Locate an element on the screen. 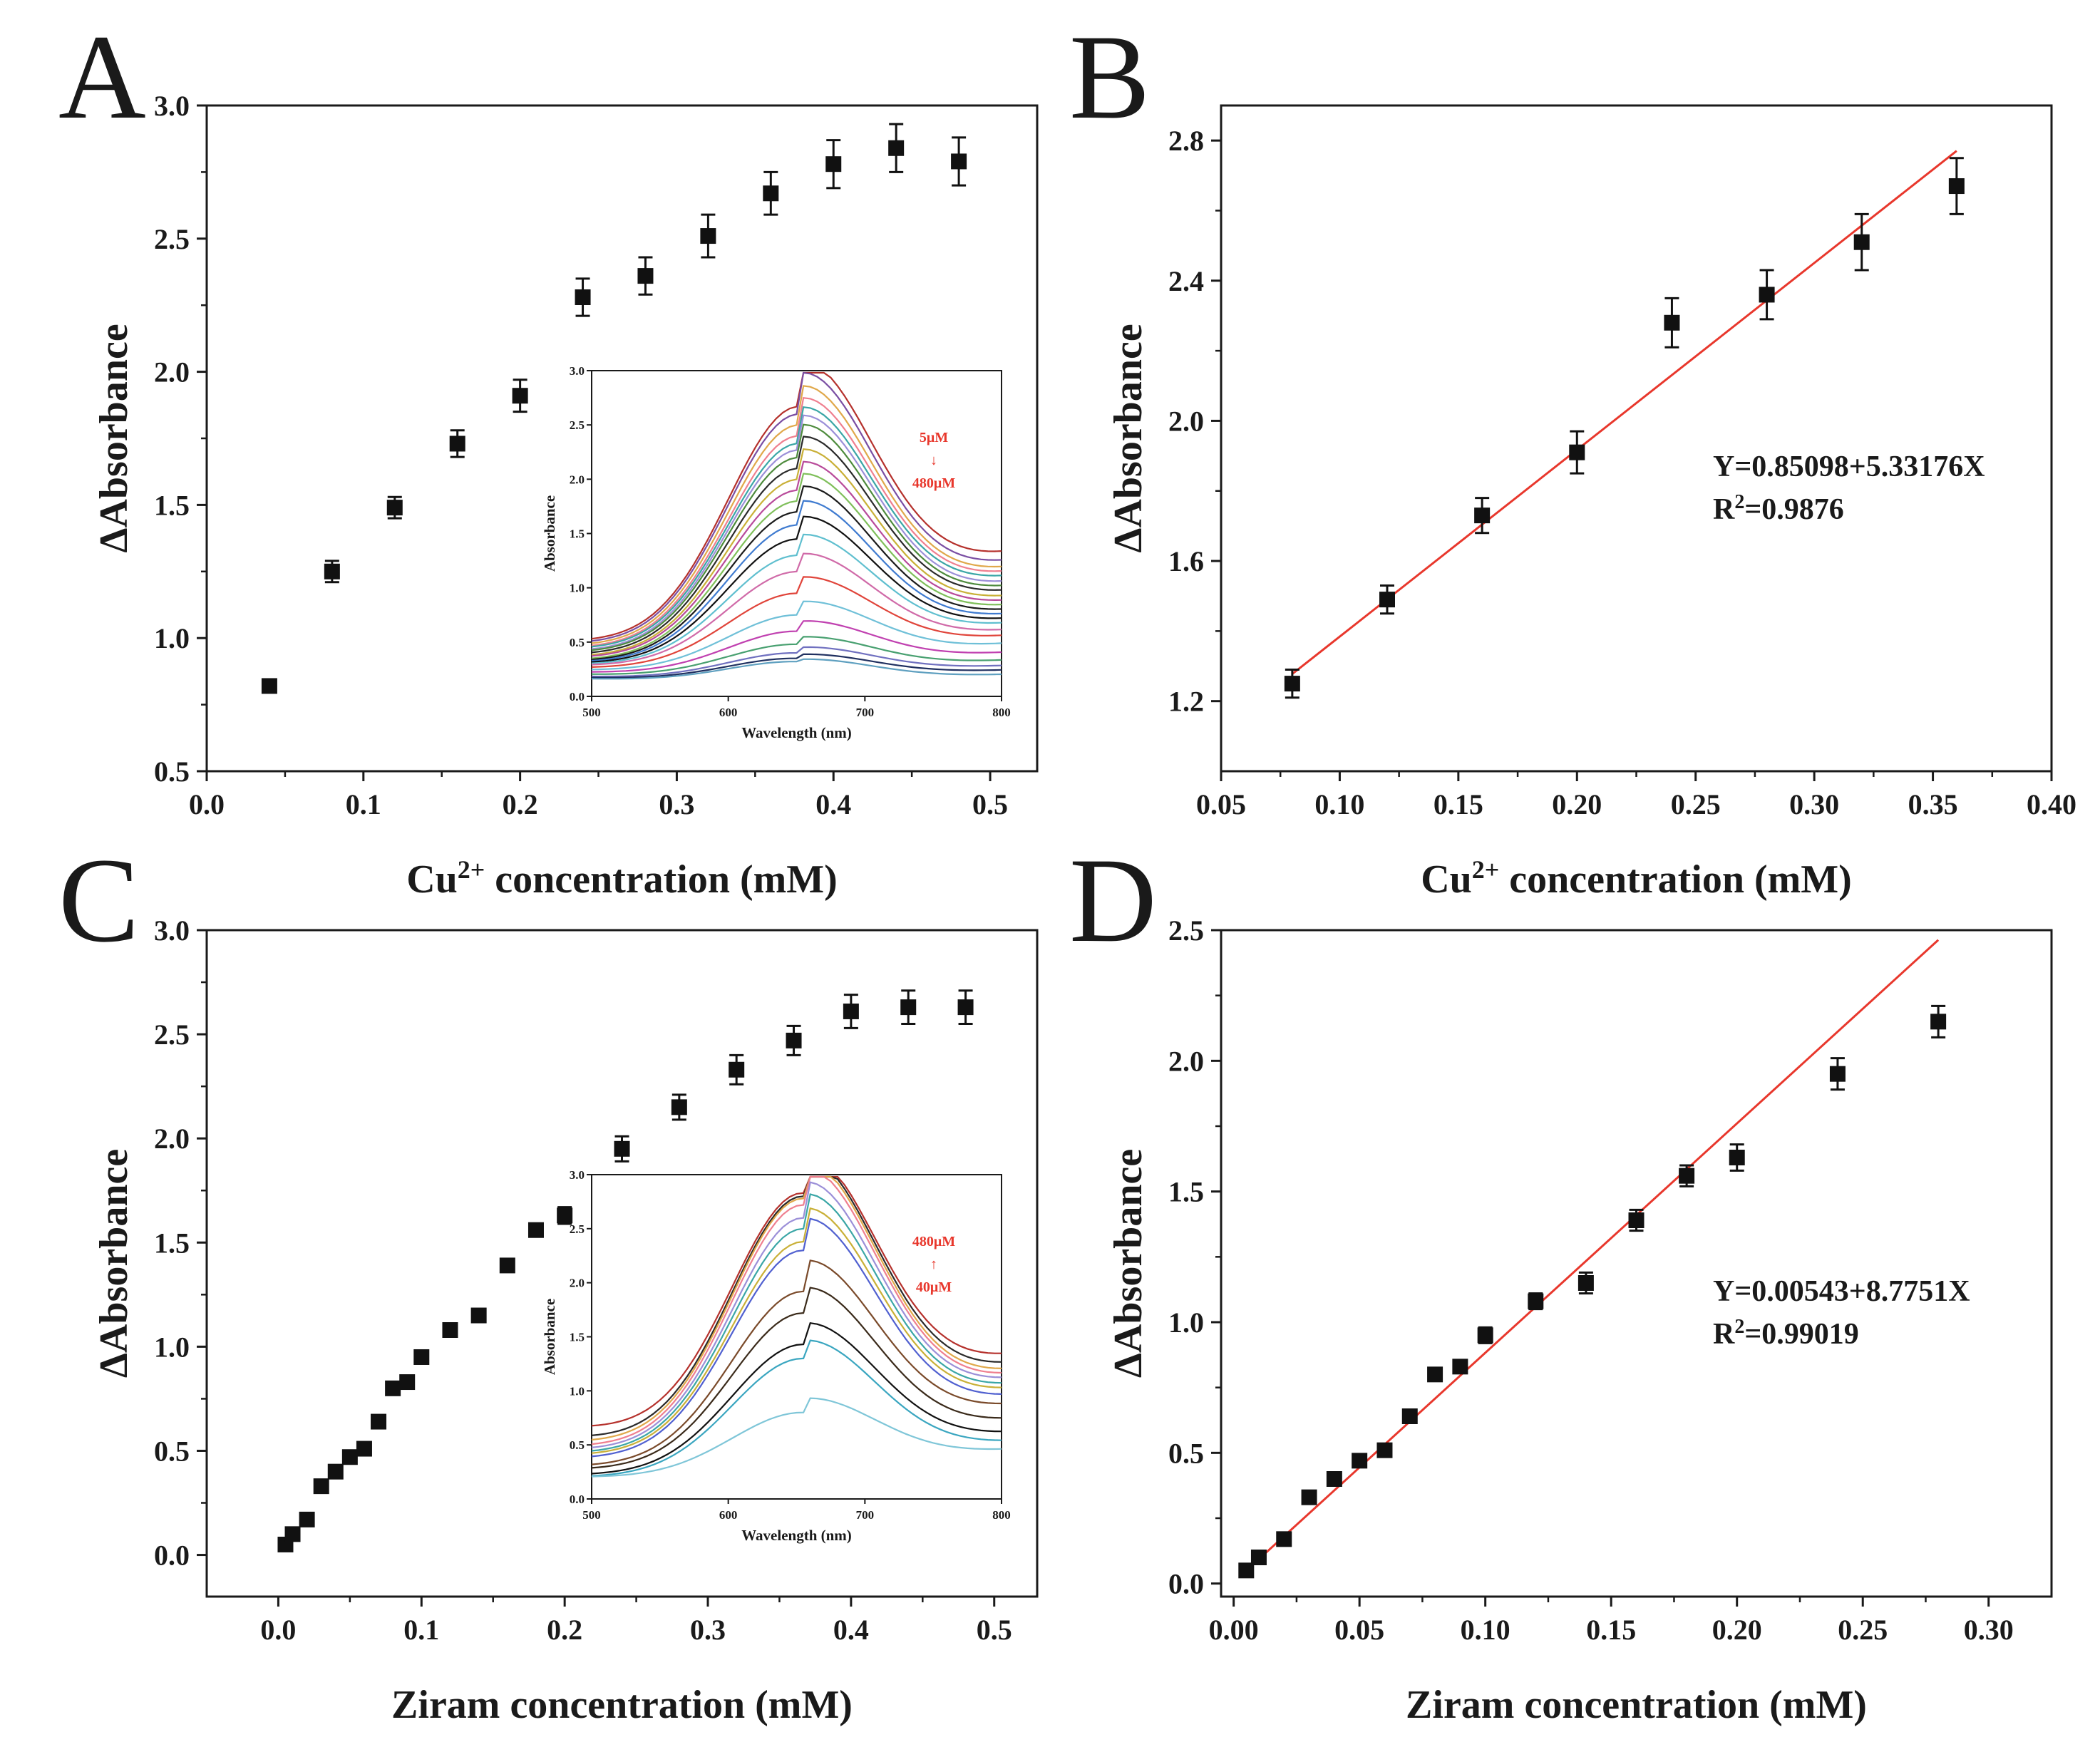 The height and width of the screenshot is (1742, 2100). y-tick-label: 0.5 is located at coordinates (172, 1451).